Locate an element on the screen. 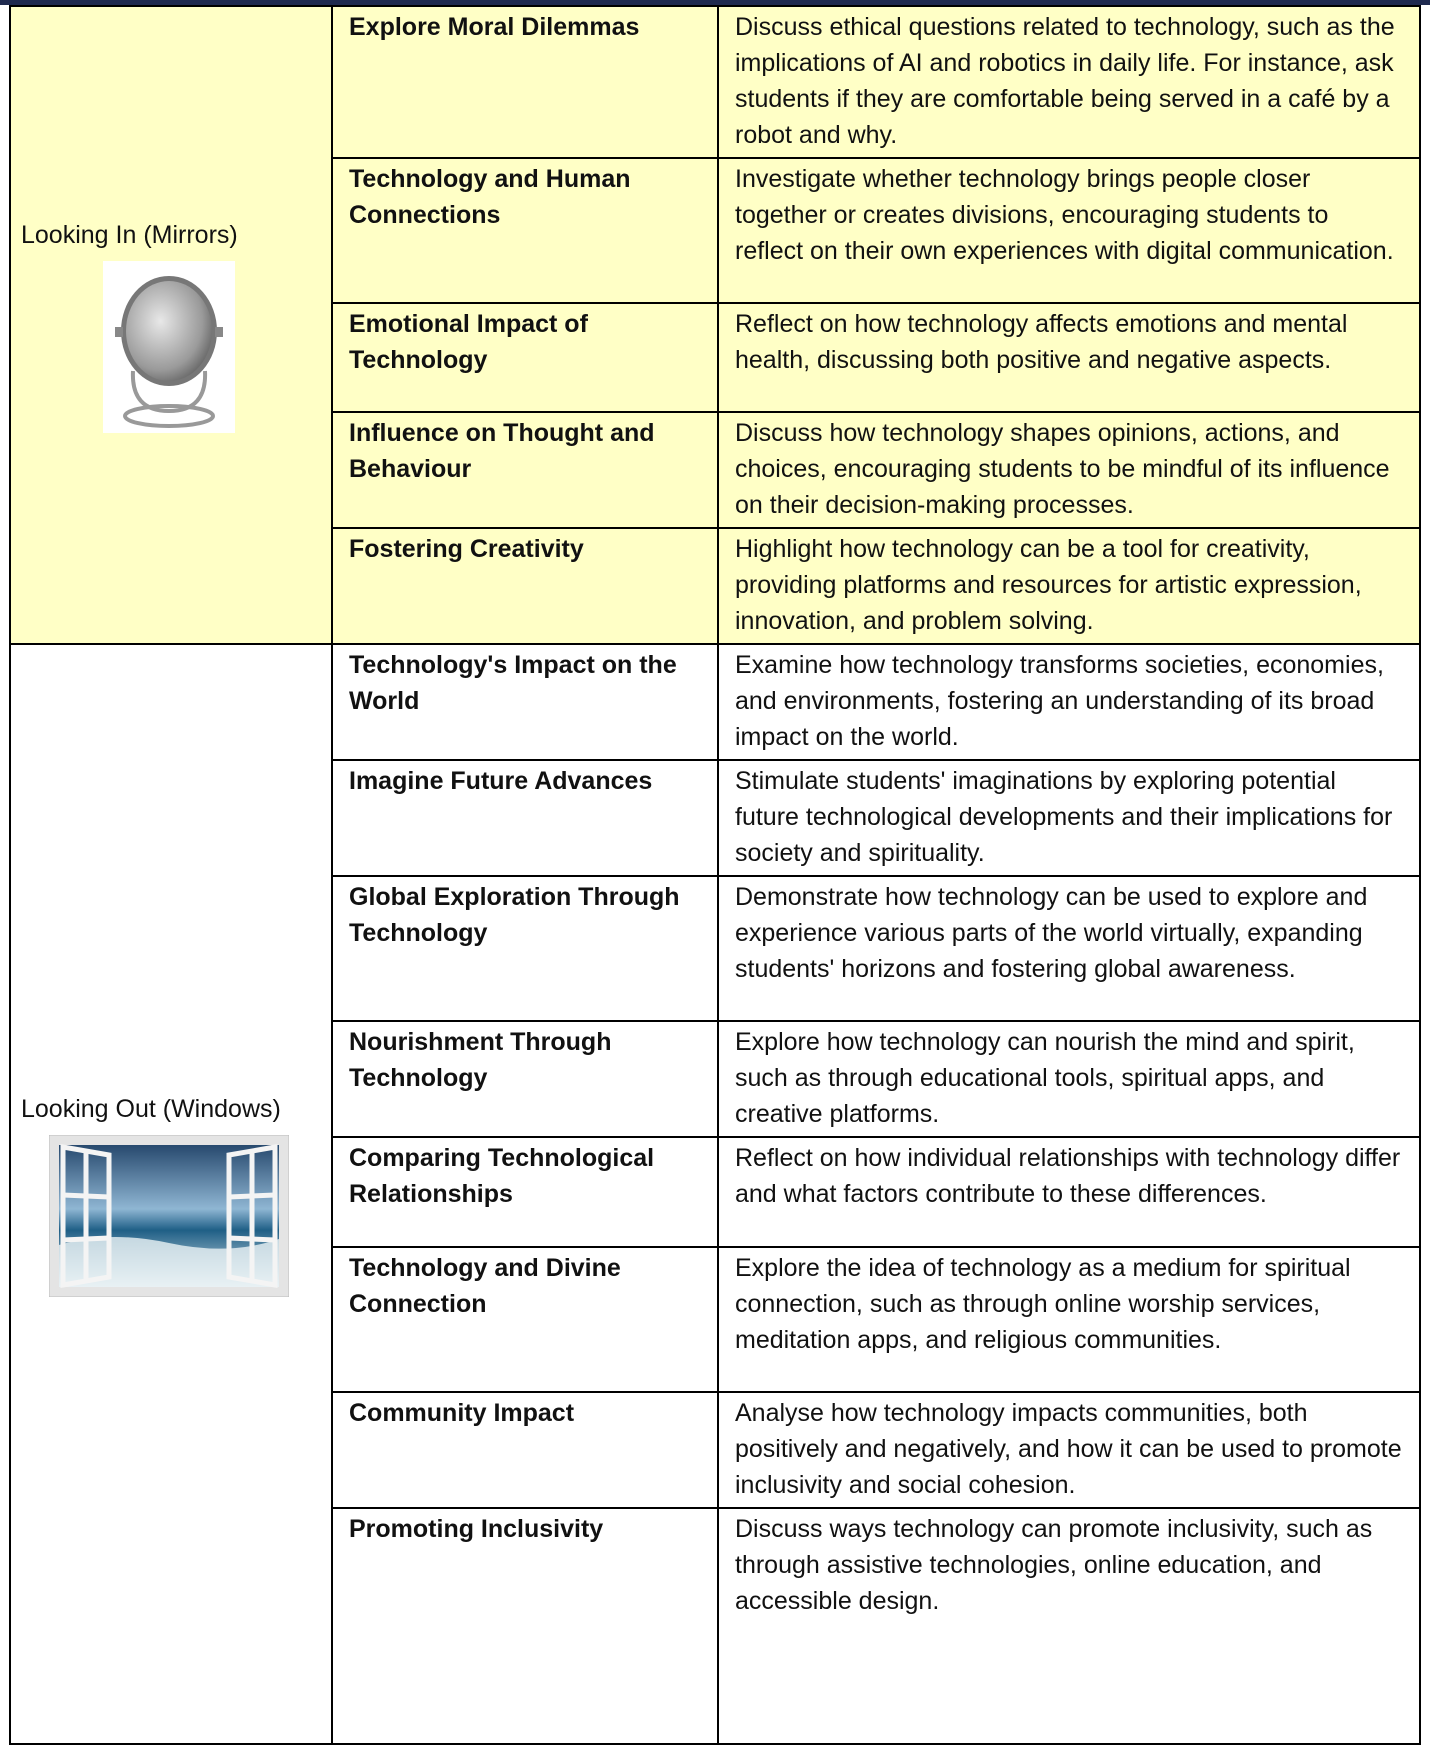 The width and height of the screenshot is (1430, 1745). topic: Influence on Thought and Behaviour is located at coordinates (525, 470).